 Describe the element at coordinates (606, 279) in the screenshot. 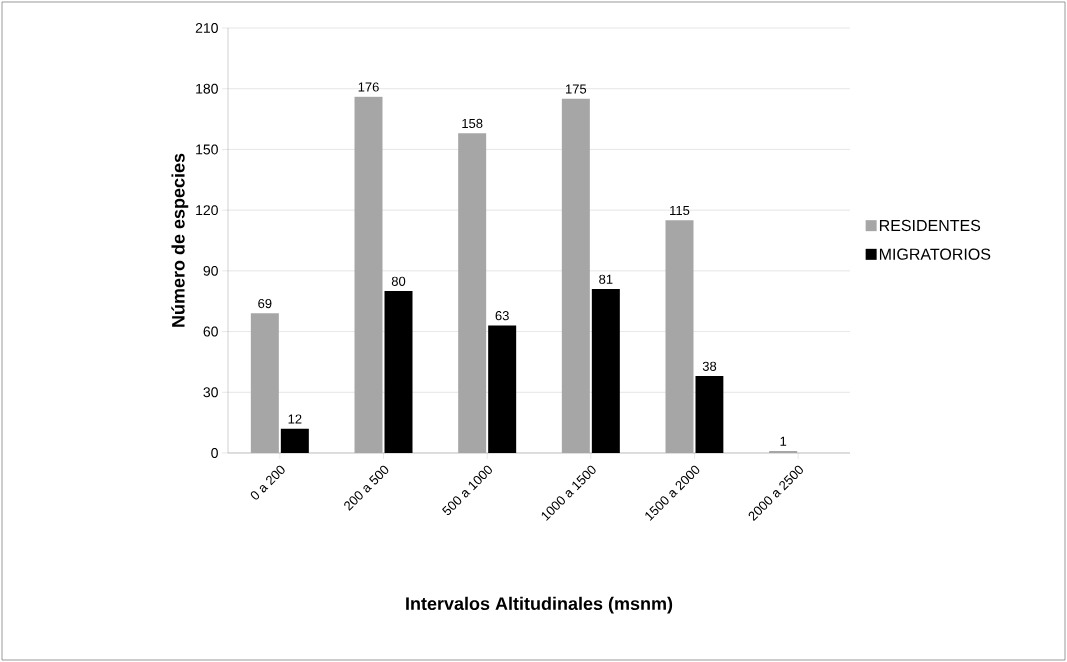

I see `data-label: 81` at that location.